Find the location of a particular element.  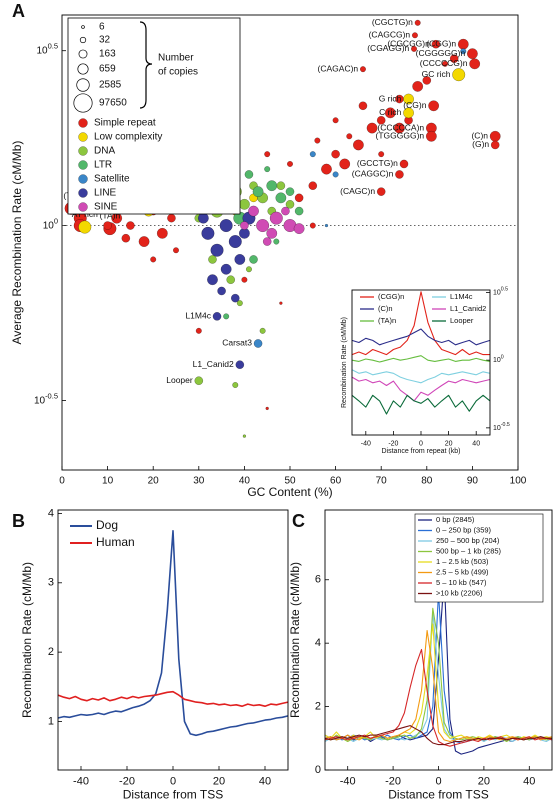

size-legend-title: of copies is located at coordinates (178, 72).